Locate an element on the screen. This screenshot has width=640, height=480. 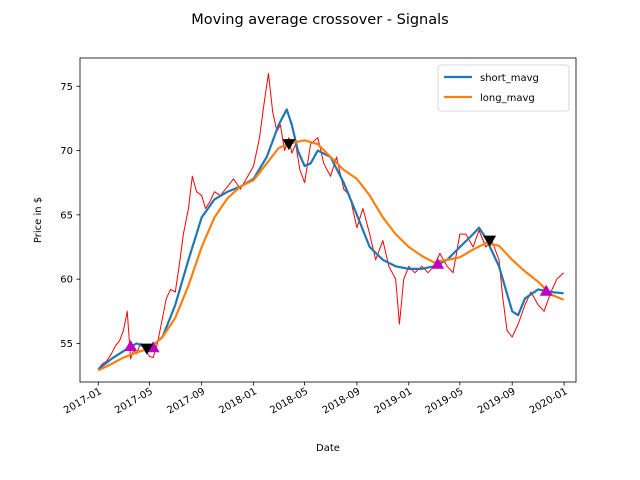
y-tick-label: 75 is located at coordinates (66, 87).